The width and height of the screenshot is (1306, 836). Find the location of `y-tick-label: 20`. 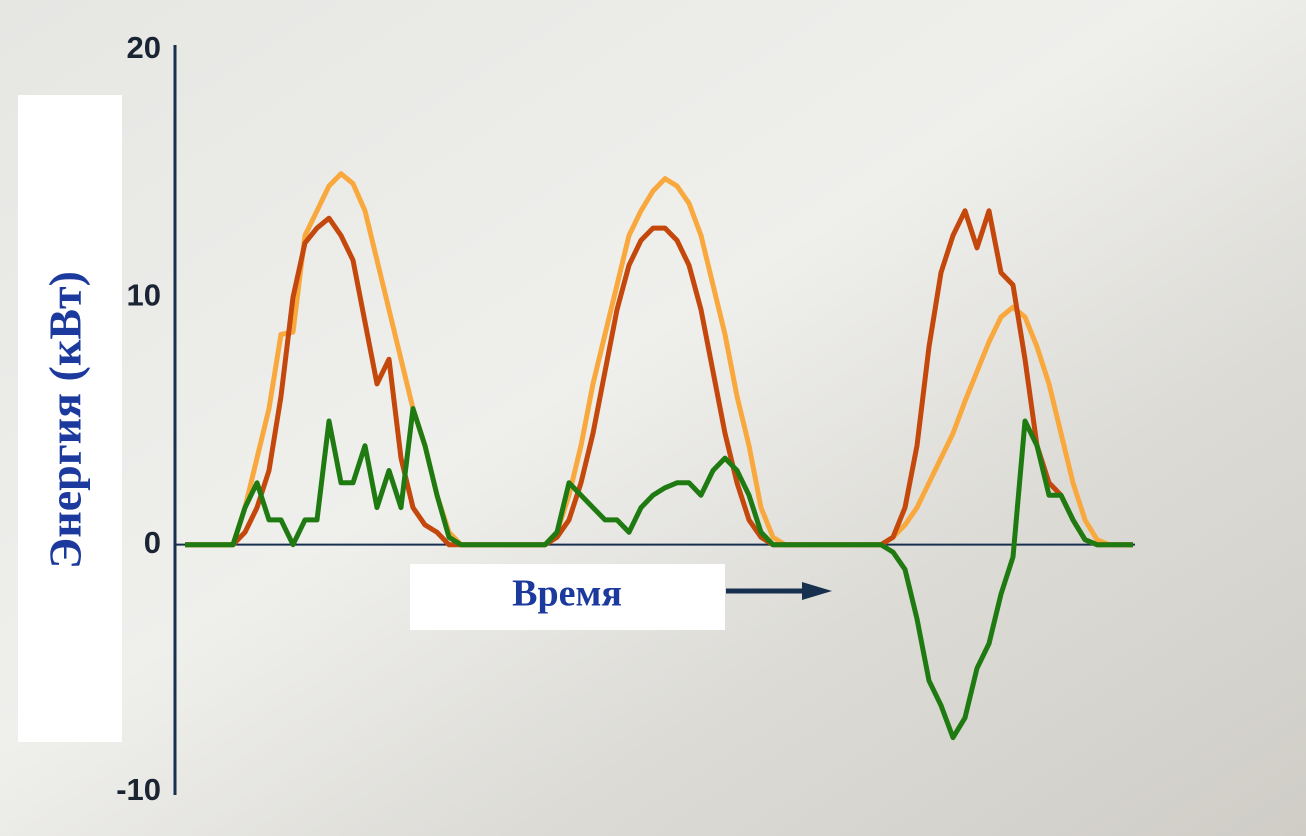

y-tick-label: 20 is located at coordinates (144, 47).